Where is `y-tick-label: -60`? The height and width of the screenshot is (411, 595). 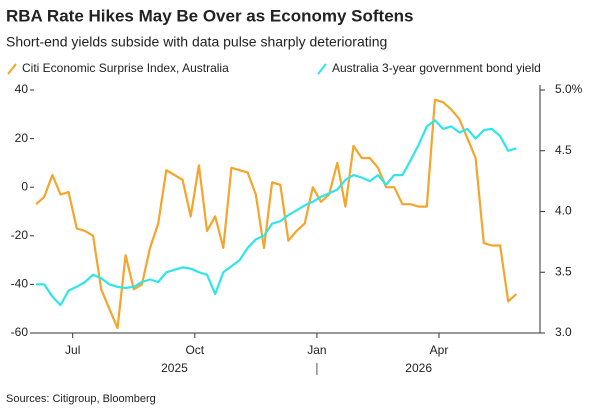 y-tick-label: -60 is located at coordinates (20, 332).